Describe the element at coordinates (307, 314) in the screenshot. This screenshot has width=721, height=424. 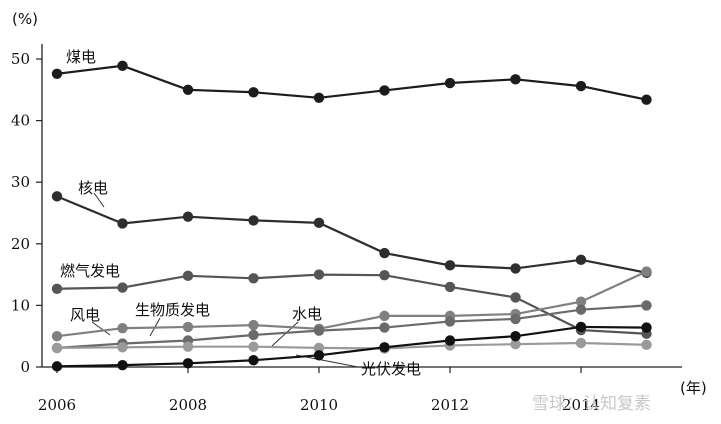
I see `series-label-hydro: 水电` at that location.